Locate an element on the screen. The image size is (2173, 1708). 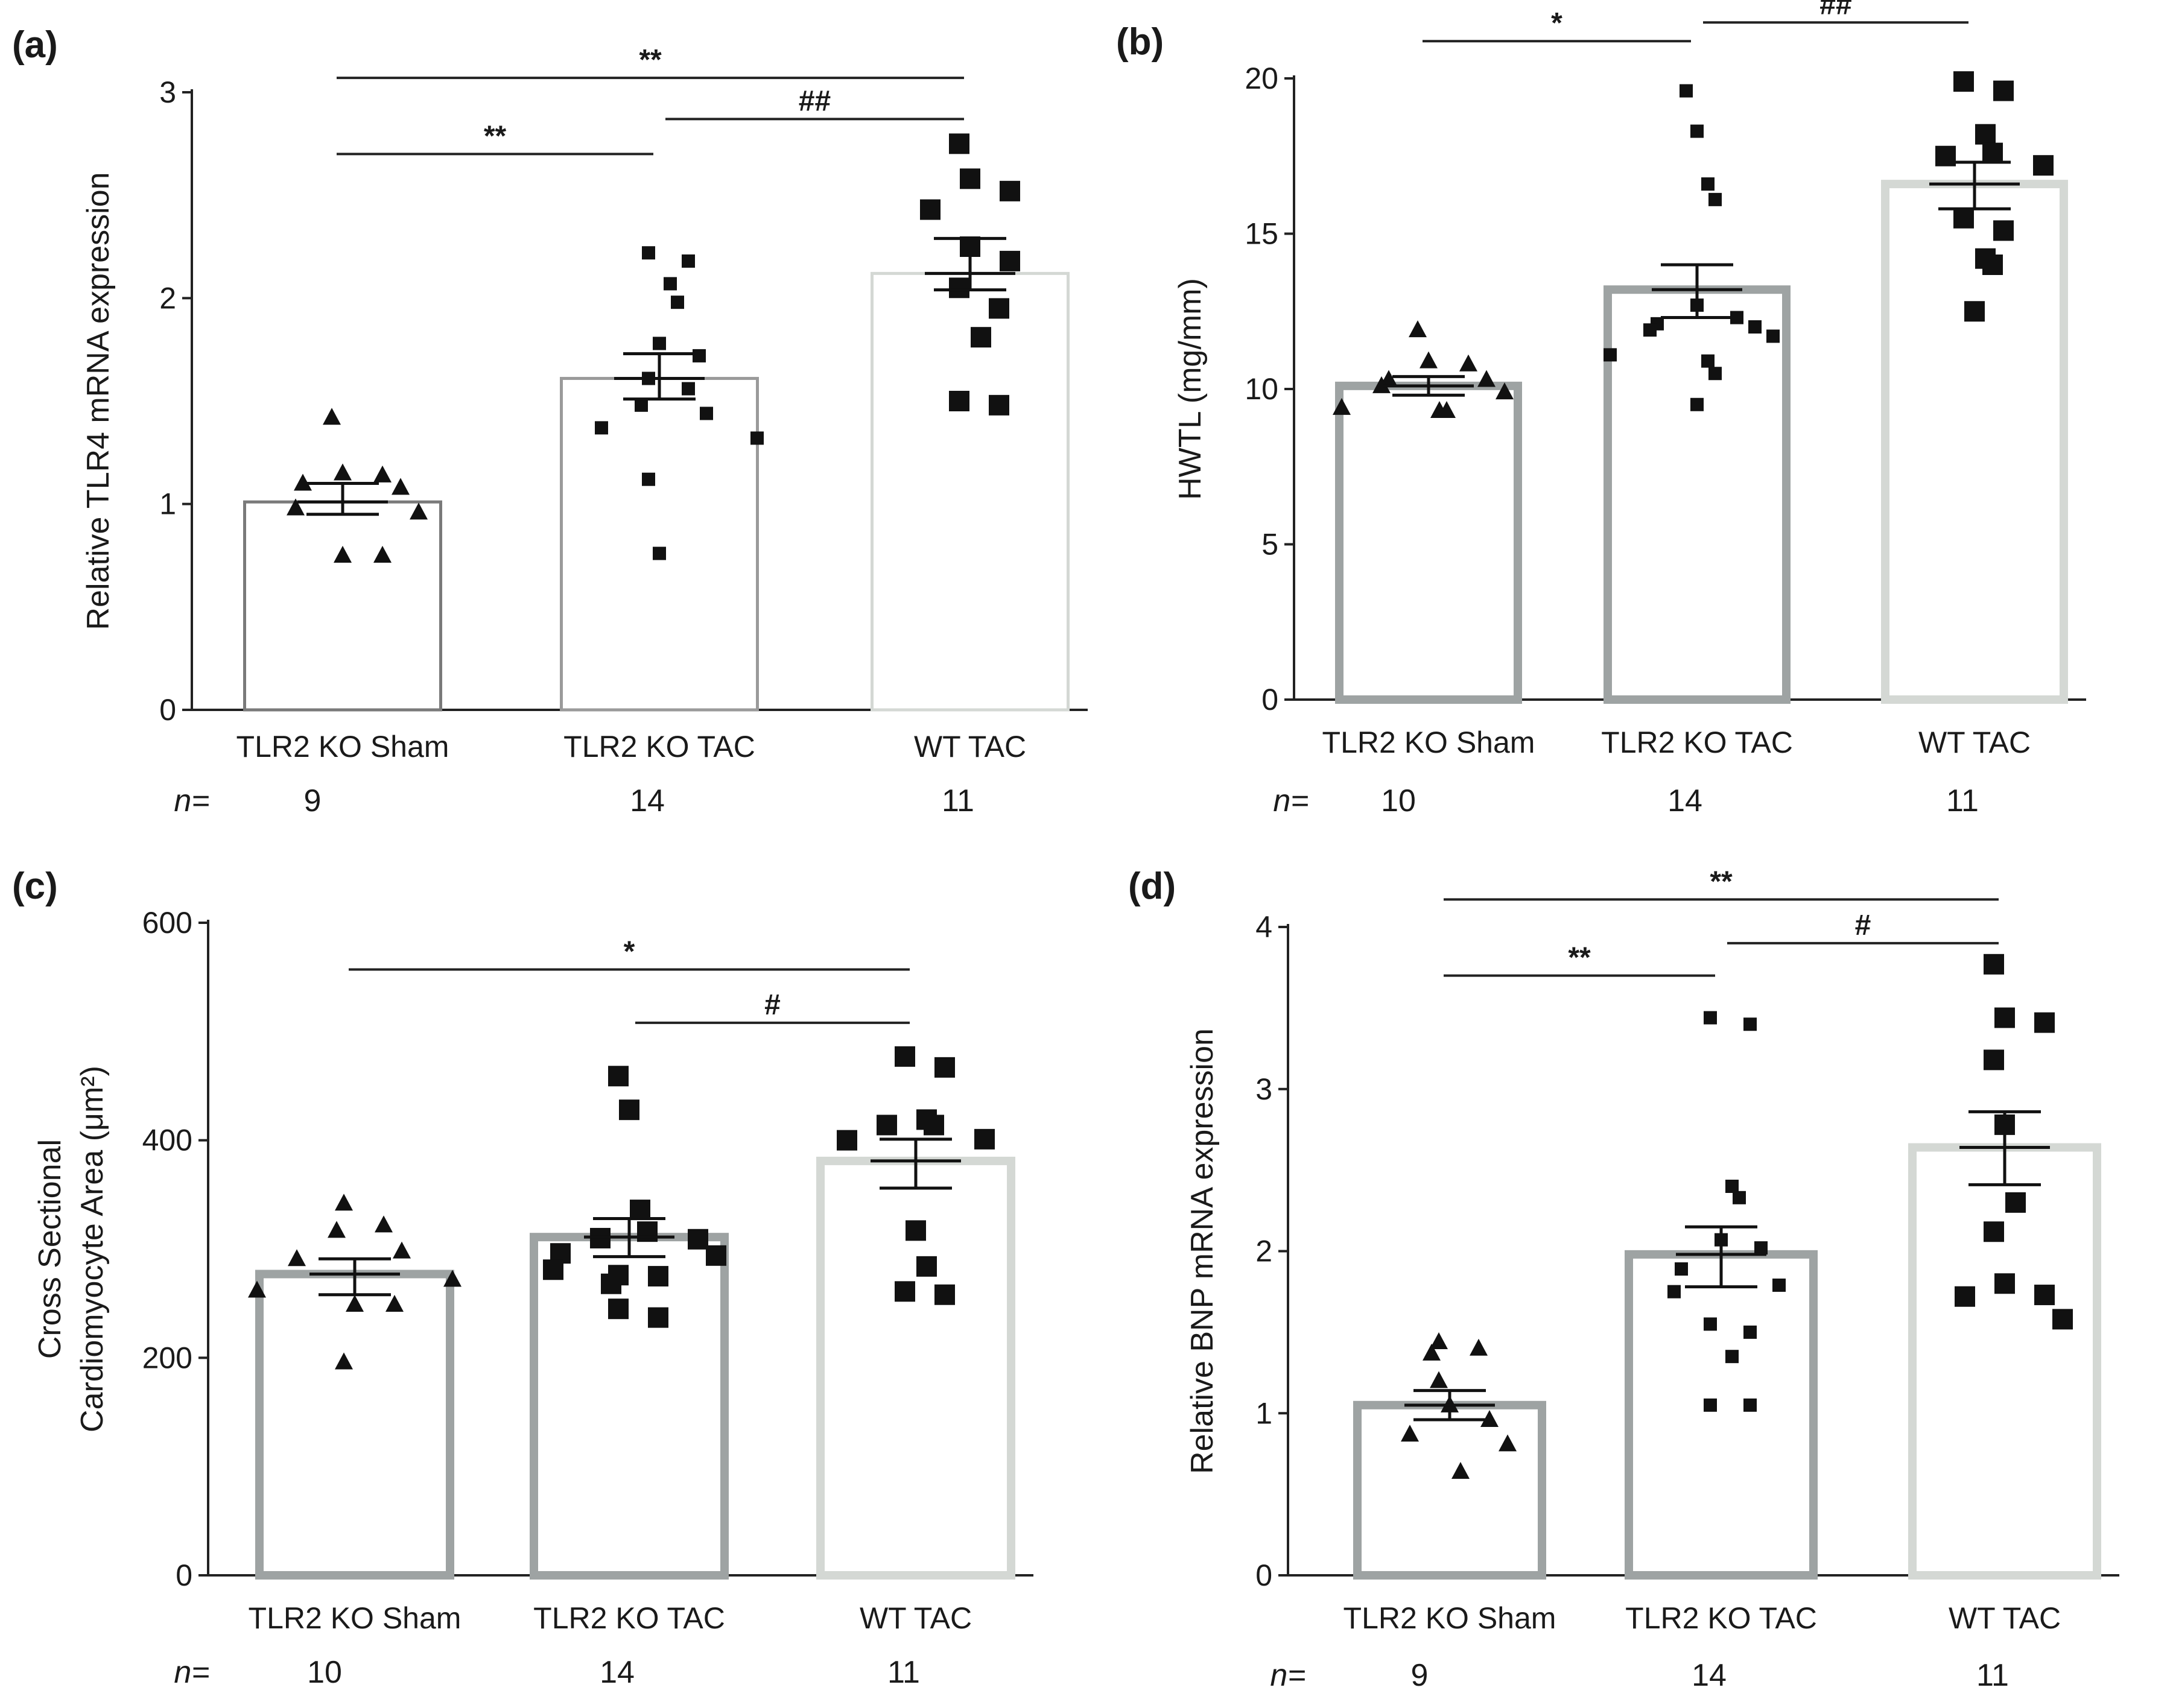
category-label: TLR2 KO TAC is located at coordinates (659, 747).